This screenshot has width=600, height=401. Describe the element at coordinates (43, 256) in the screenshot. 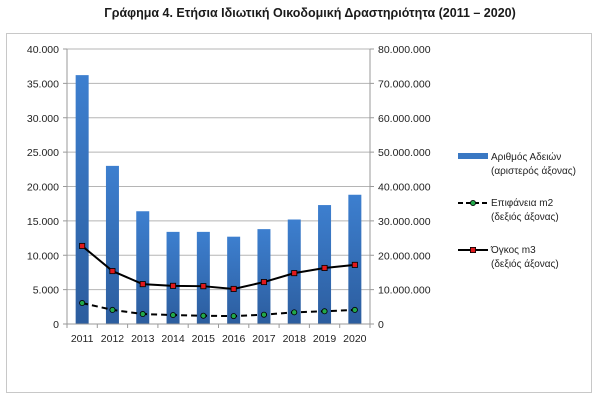

I see `left-axis-tick-label: 10.000` at that location.